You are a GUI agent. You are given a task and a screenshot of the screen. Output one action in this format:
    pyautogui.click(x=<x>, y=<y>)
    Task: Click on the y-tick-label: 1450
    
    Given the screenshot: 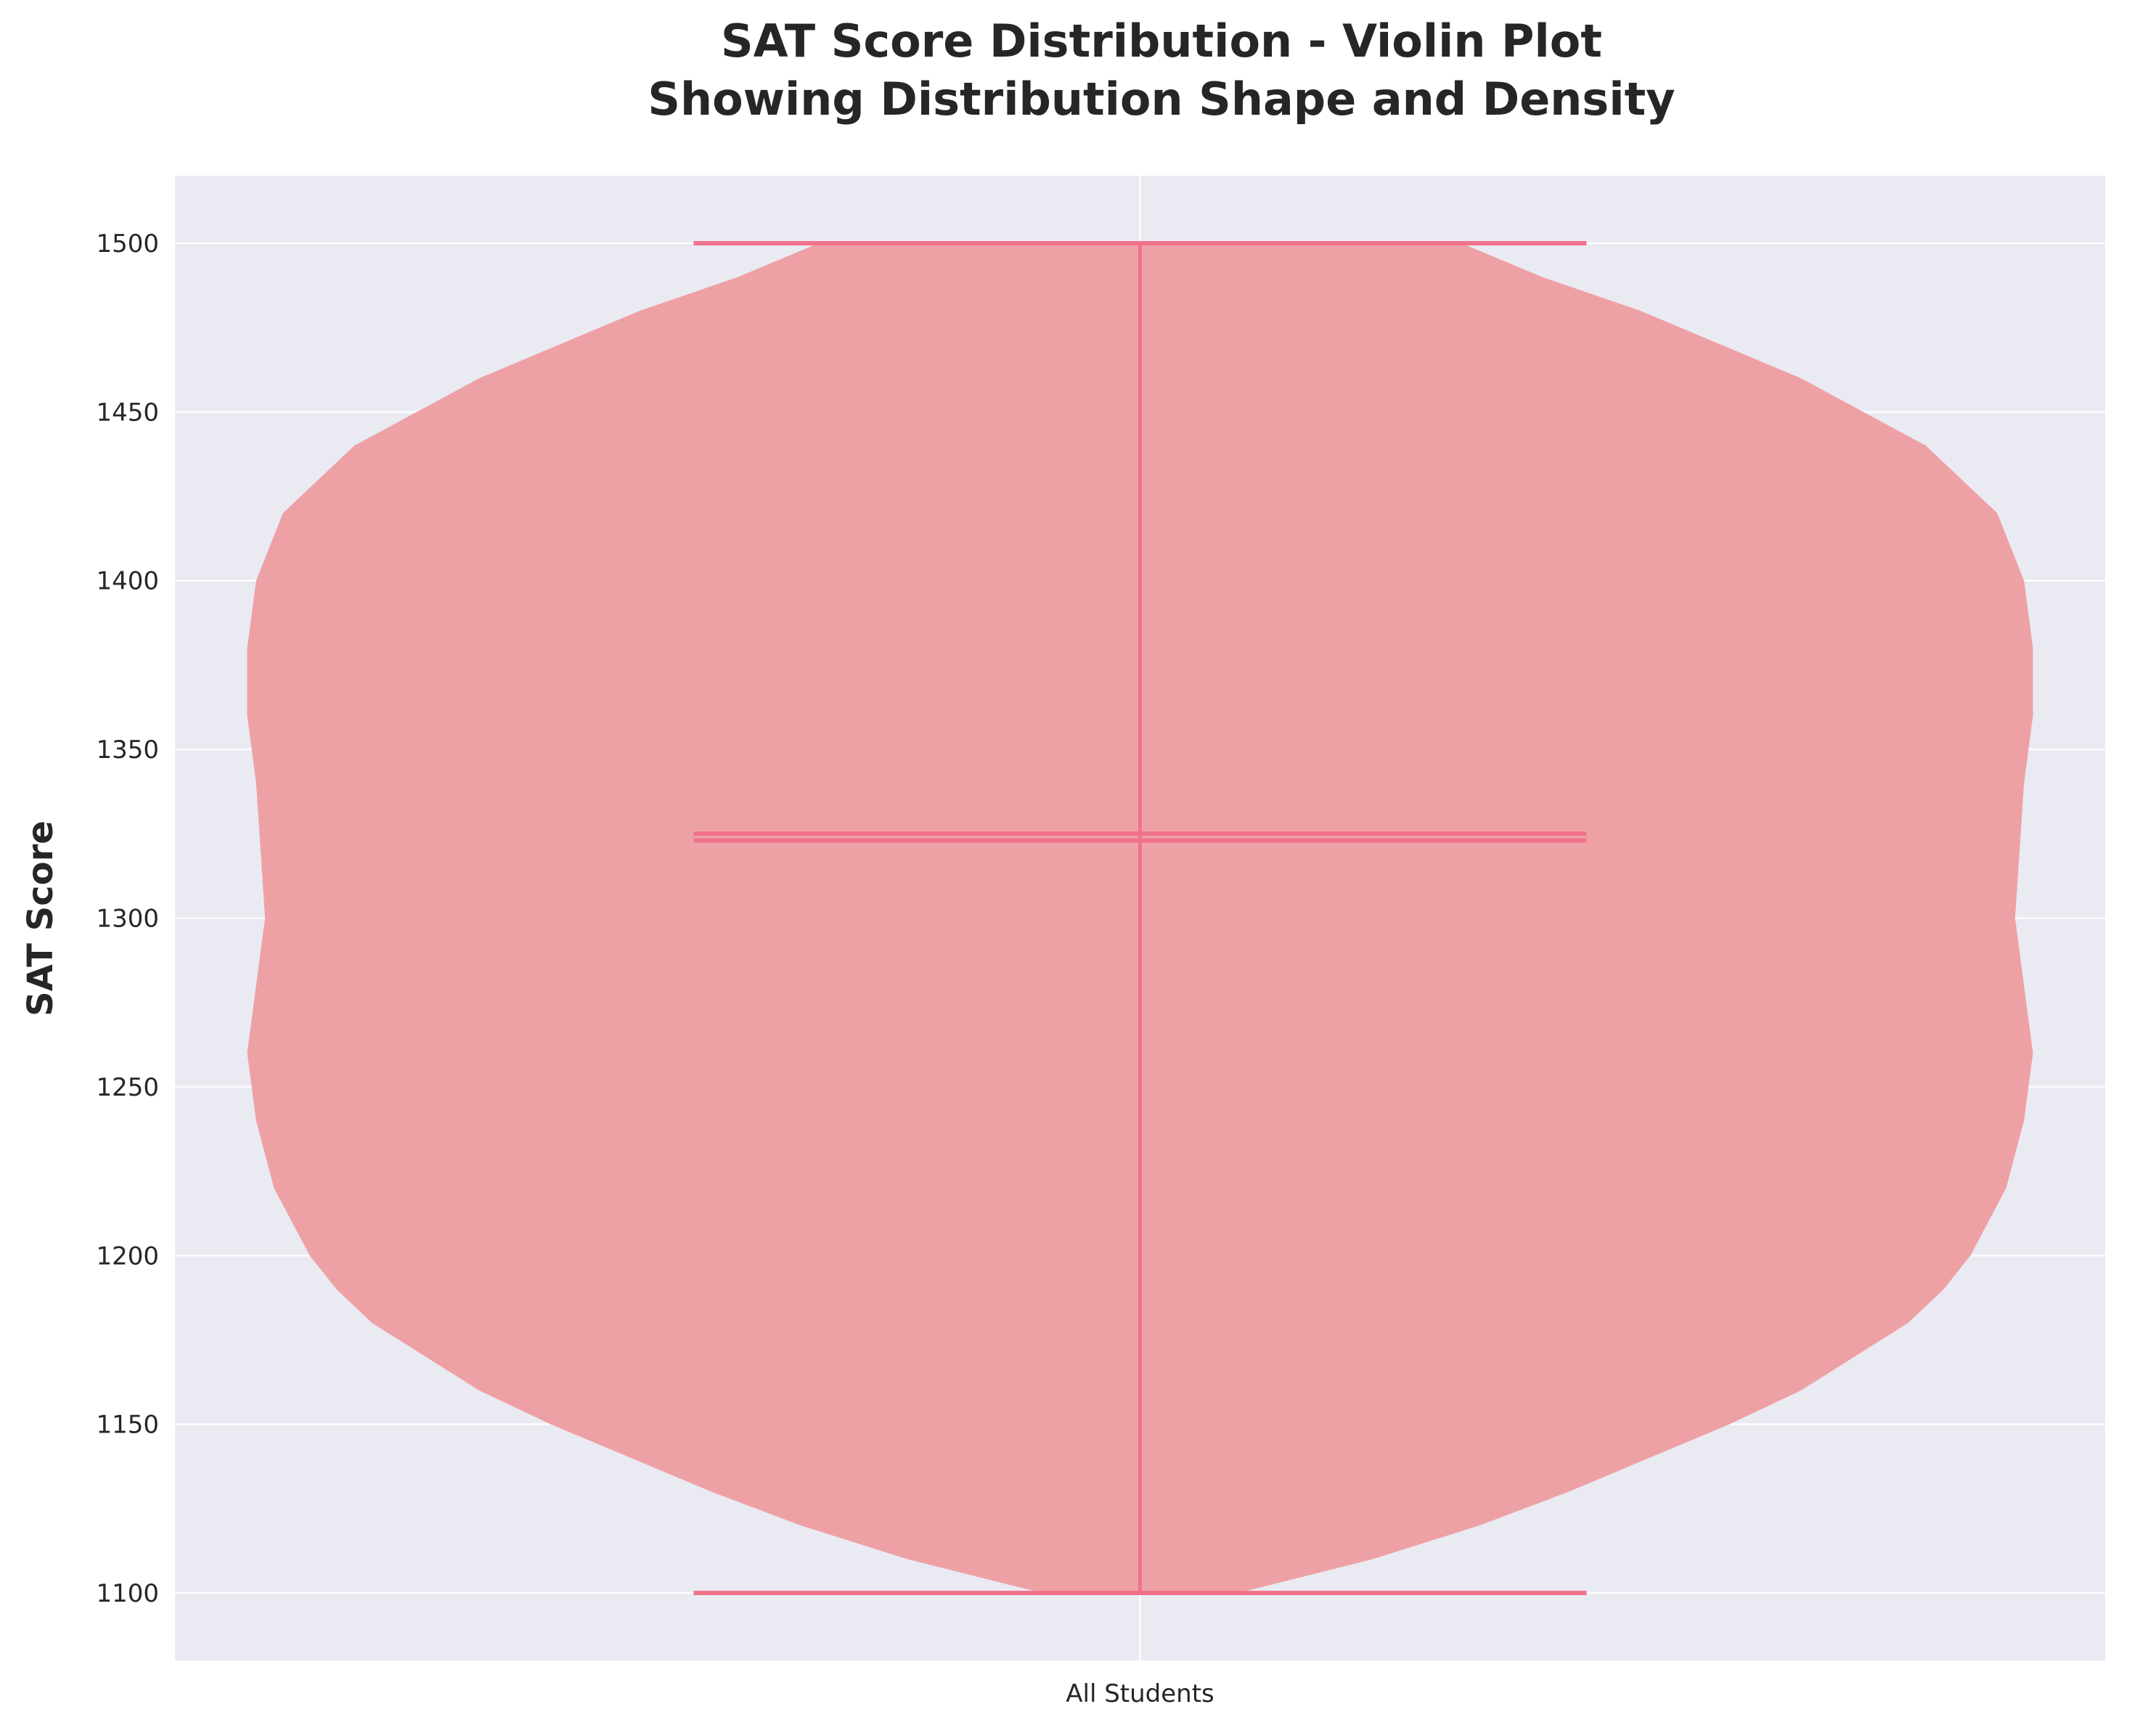 What is the action you would take?
    pyautogui.click(x=127, y=412)
    